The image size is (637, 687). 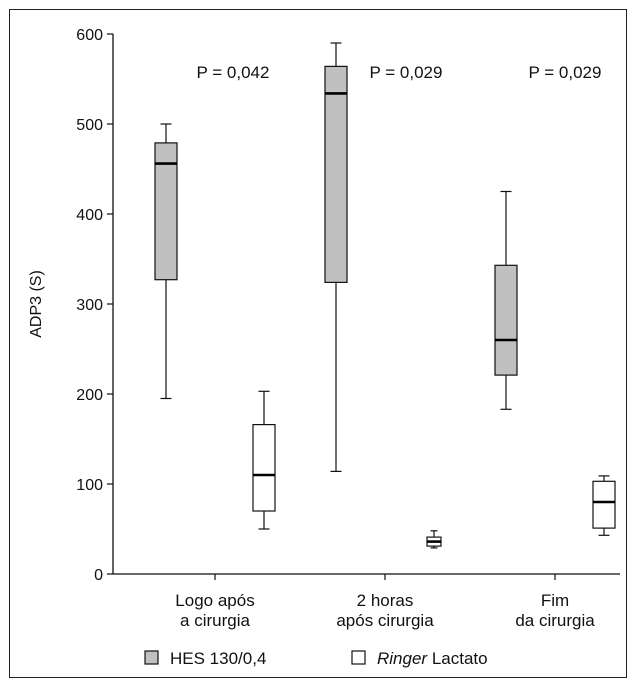 I want to click on y-tick-label: 0, so click(x=98, y=575).